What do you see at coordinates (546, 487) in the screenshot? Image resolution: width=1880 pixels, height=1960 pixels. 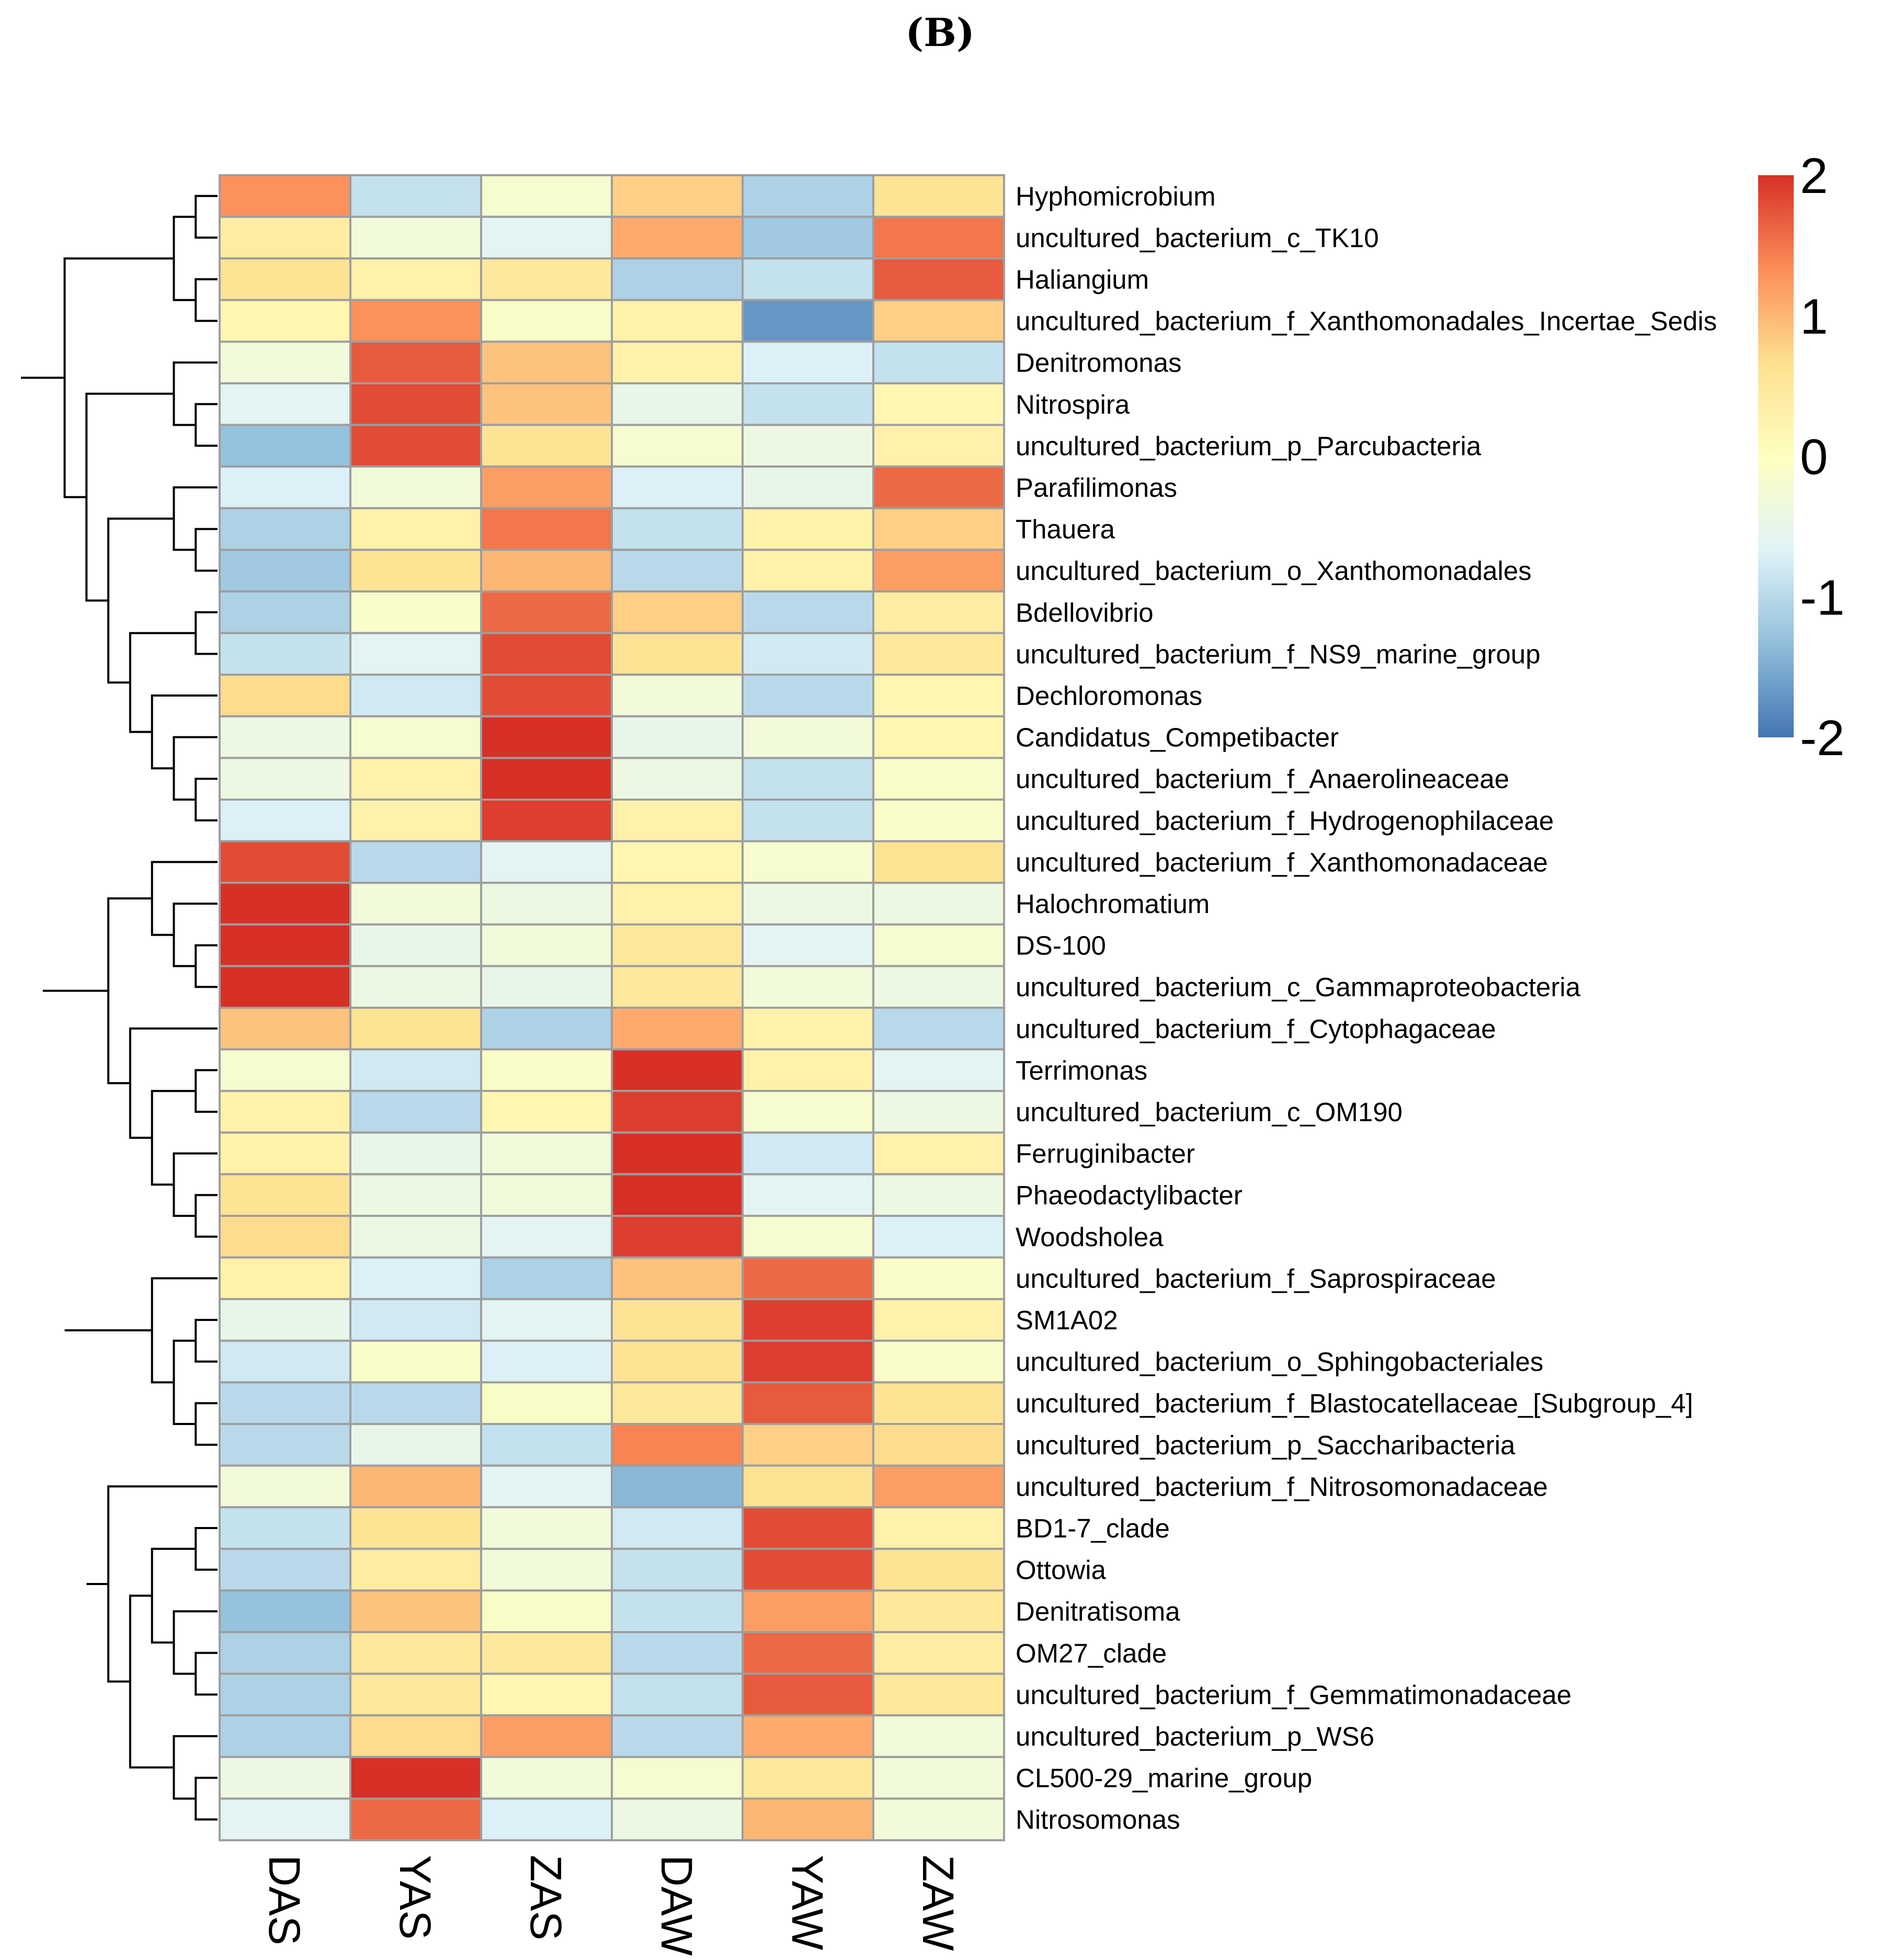 I see `cell-parafilimonas-zas` at bounding box center [546, 487].